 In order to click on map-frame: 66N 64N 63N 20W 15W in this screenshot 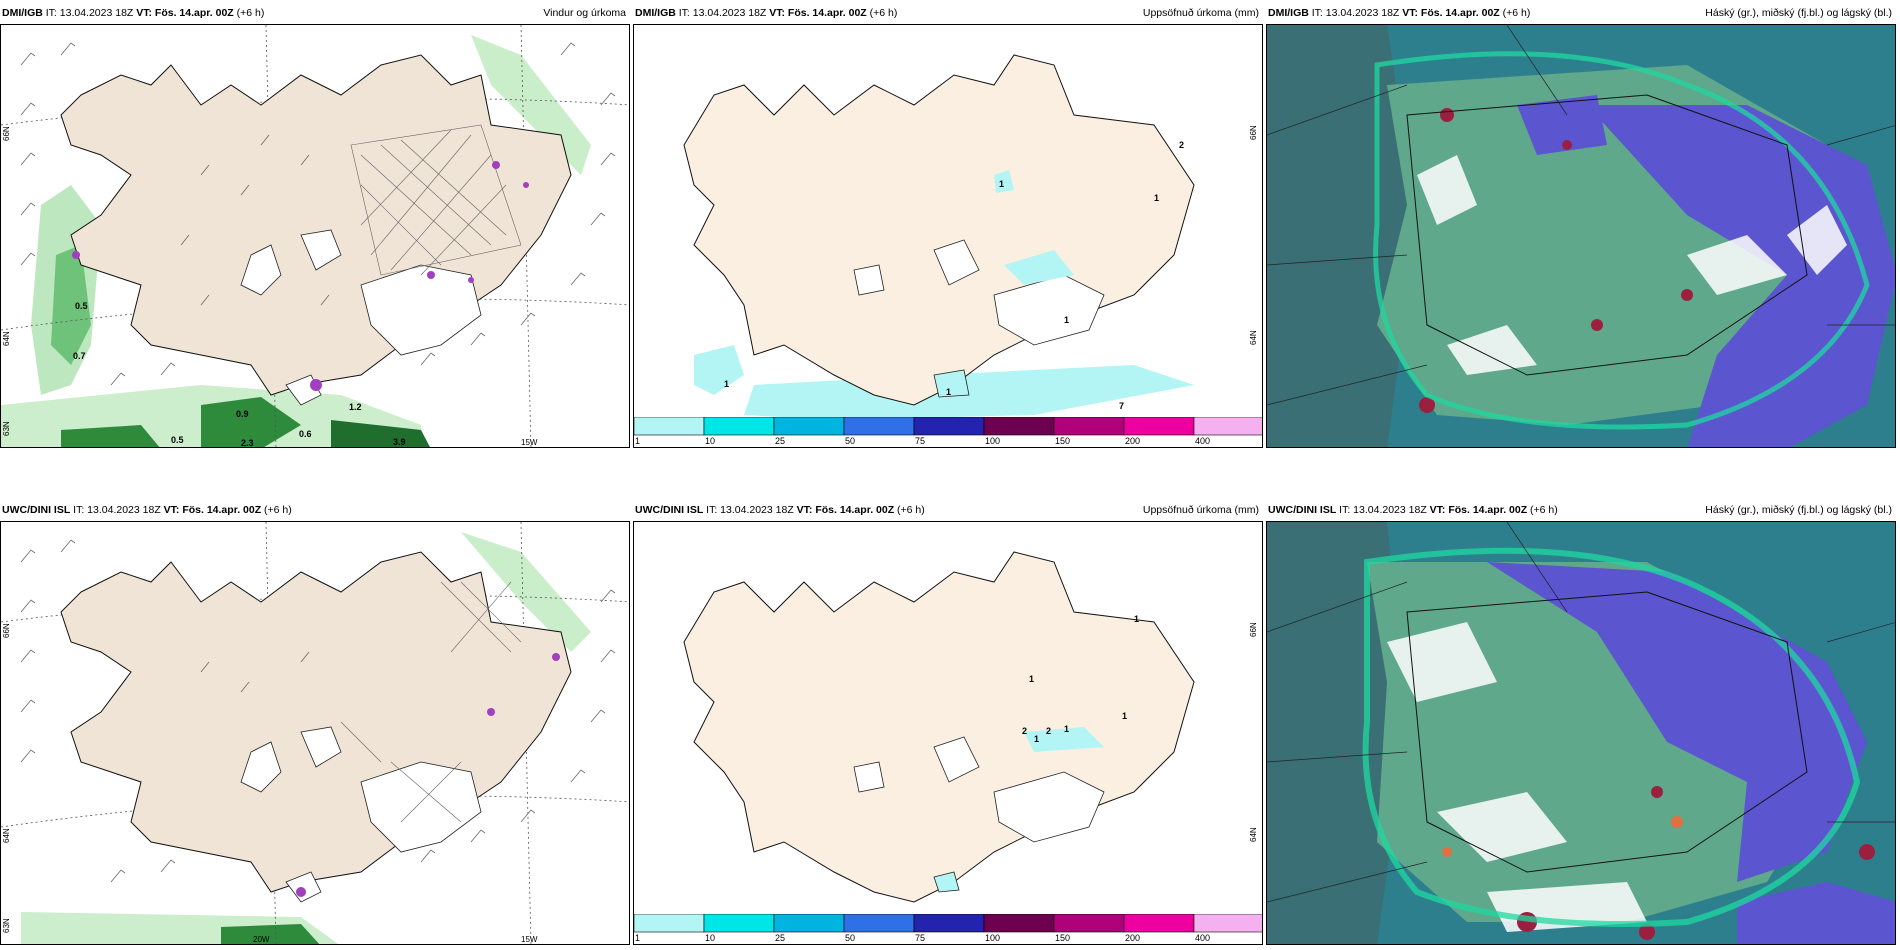, I will do `click(315, 733)`.